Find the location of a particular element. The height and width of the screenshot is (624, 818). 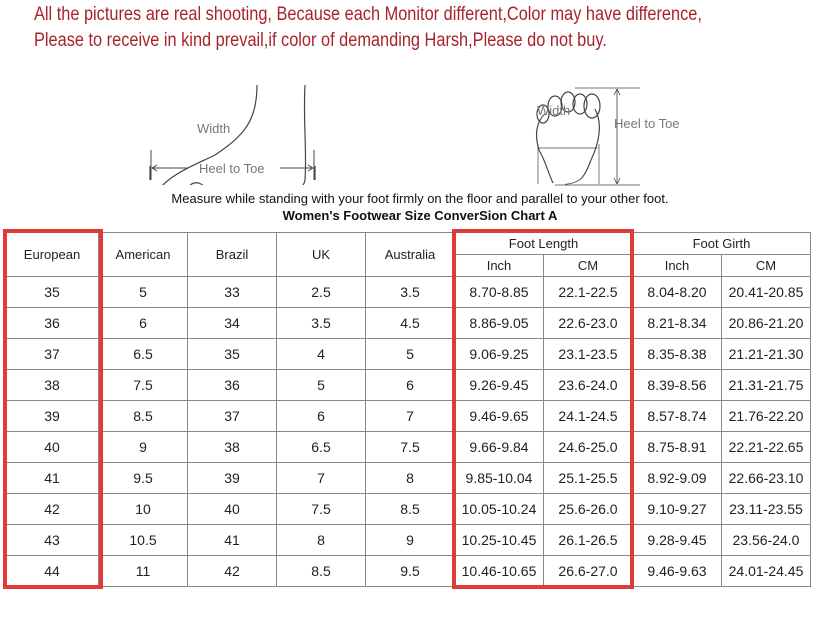

table-cell: 22.6-23.0 is located at coordinates (588, 323).